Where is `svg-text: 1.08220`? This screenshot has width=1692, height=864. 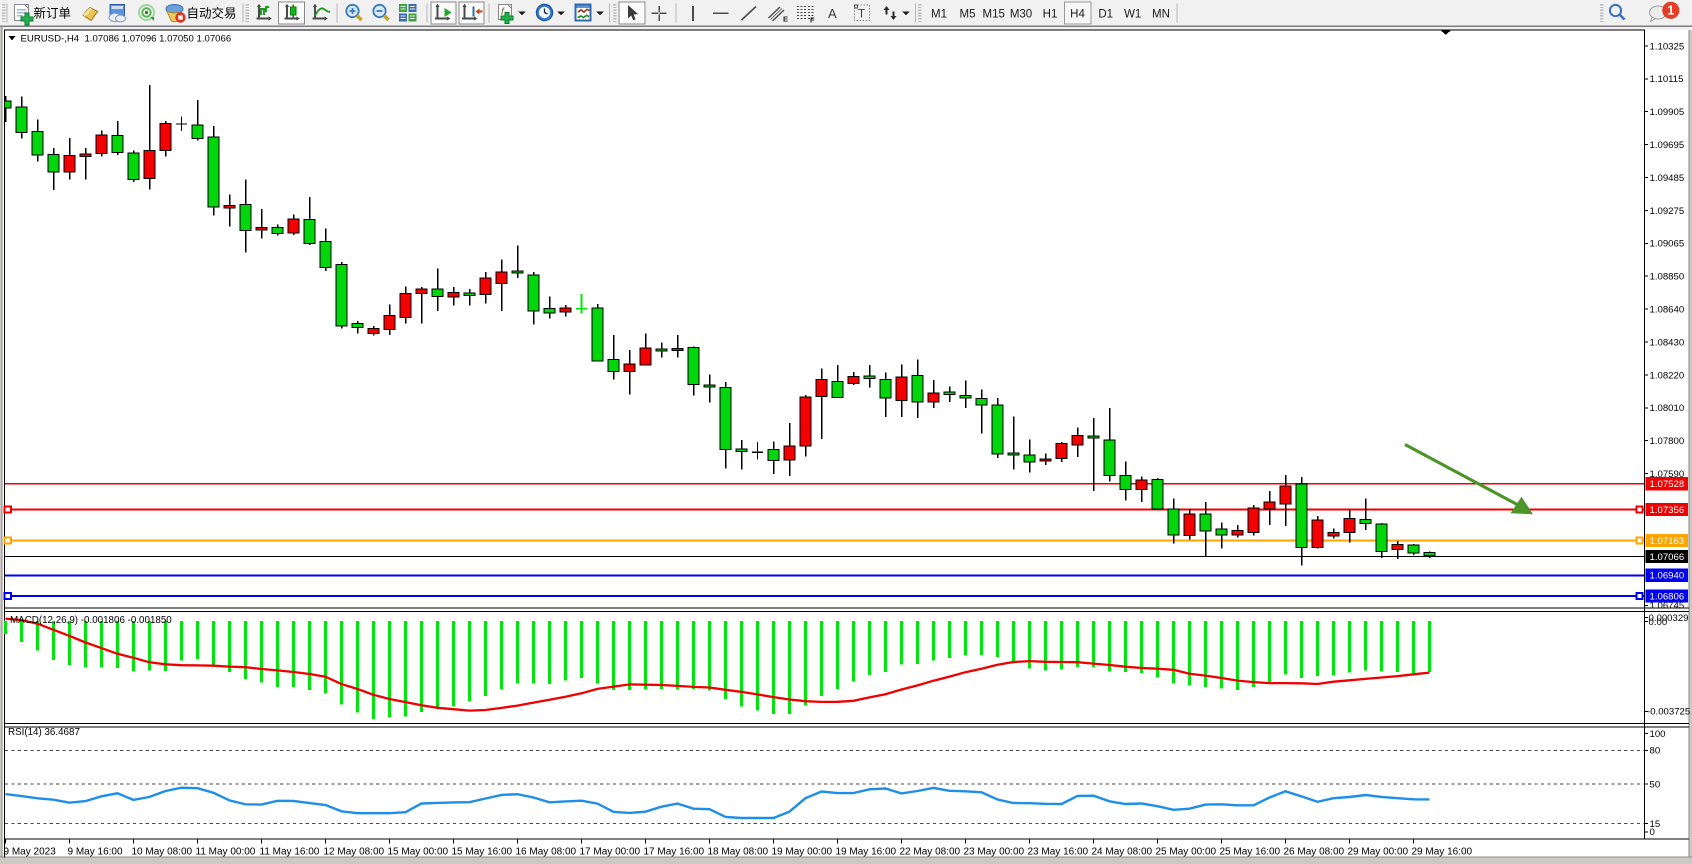
svg-text: 1.08220 is located at coordinates (1667, 375).